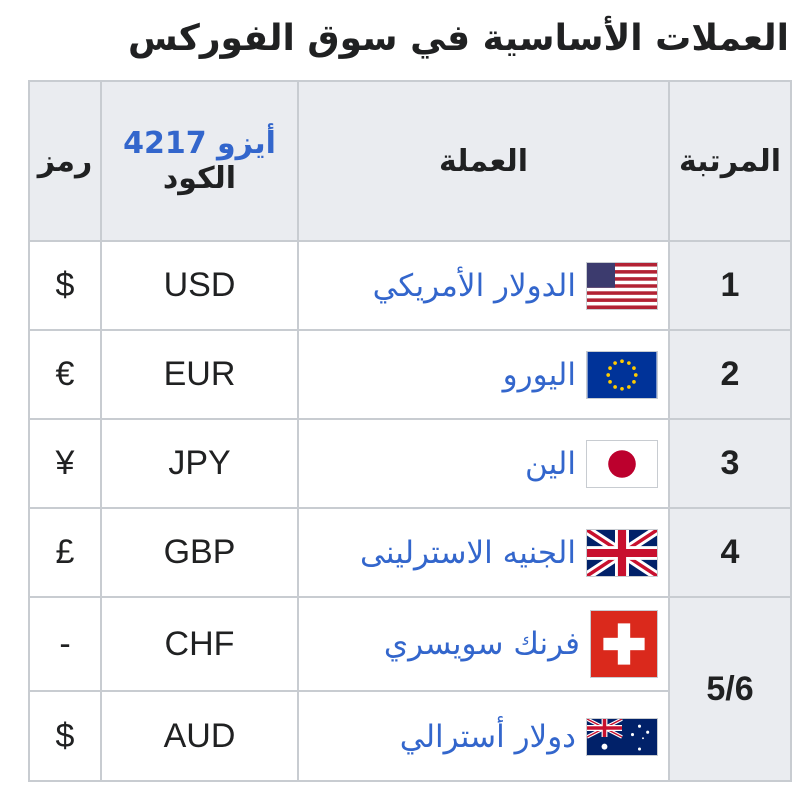 The height and width of the screenshot is (808, 809). What do you see at coordinates (730, 285) in the screenshot?
I see `rank-cell: 1` at bounding box center [730, 285].